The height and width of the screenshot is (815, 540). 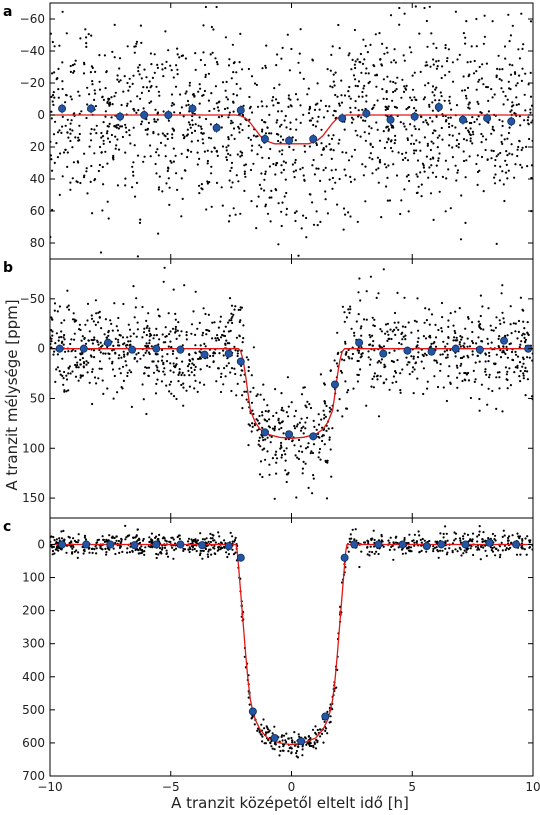 What do you see at coordinates (37, 243) in the screenshot?
I see `y-tick-label: 80` at bounding box center [37, 243].